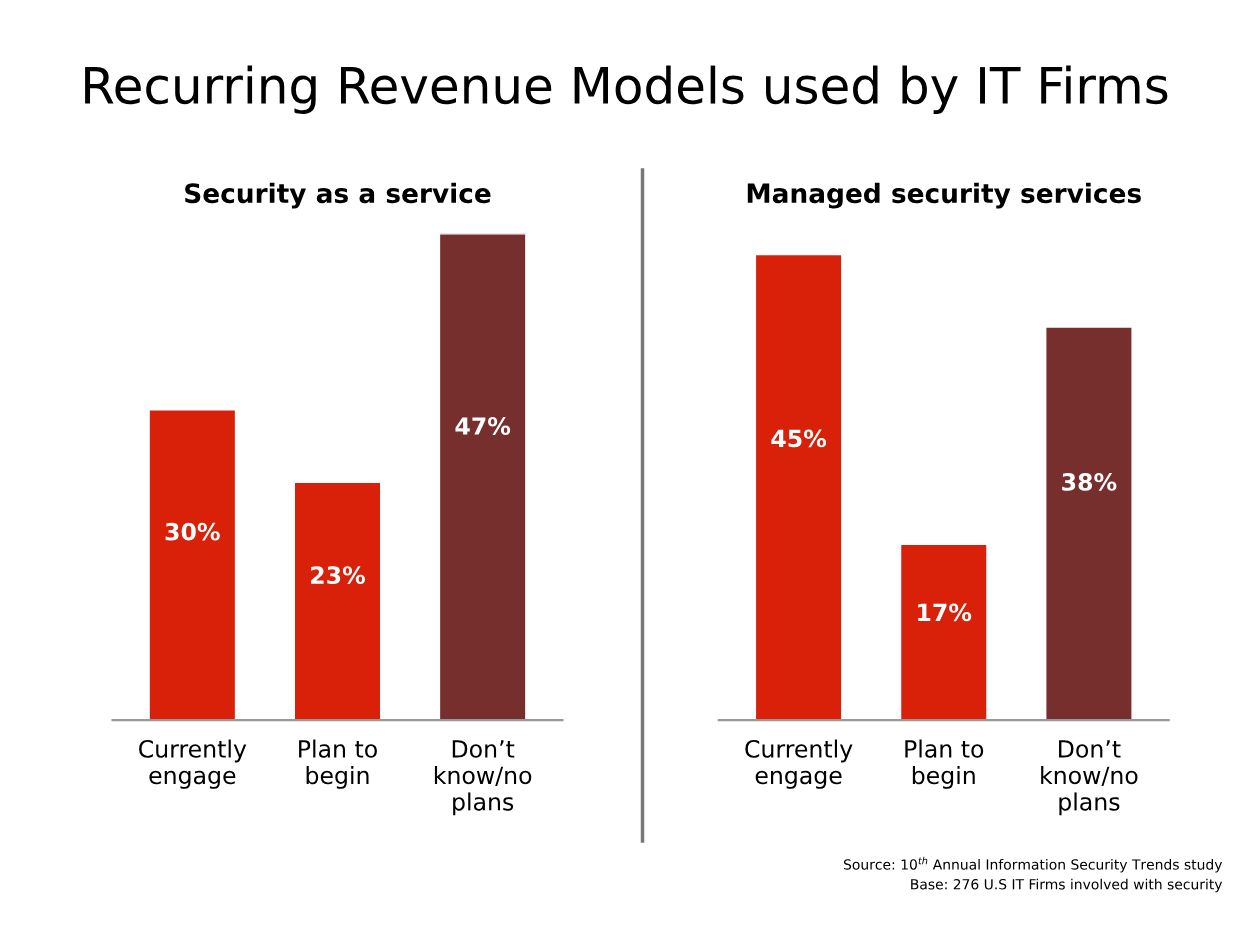 This screenshot has height=945, width=1250. Describe the element at coordinates (945, 612) in the screenshot. I see `data-label: 17%` at that location.